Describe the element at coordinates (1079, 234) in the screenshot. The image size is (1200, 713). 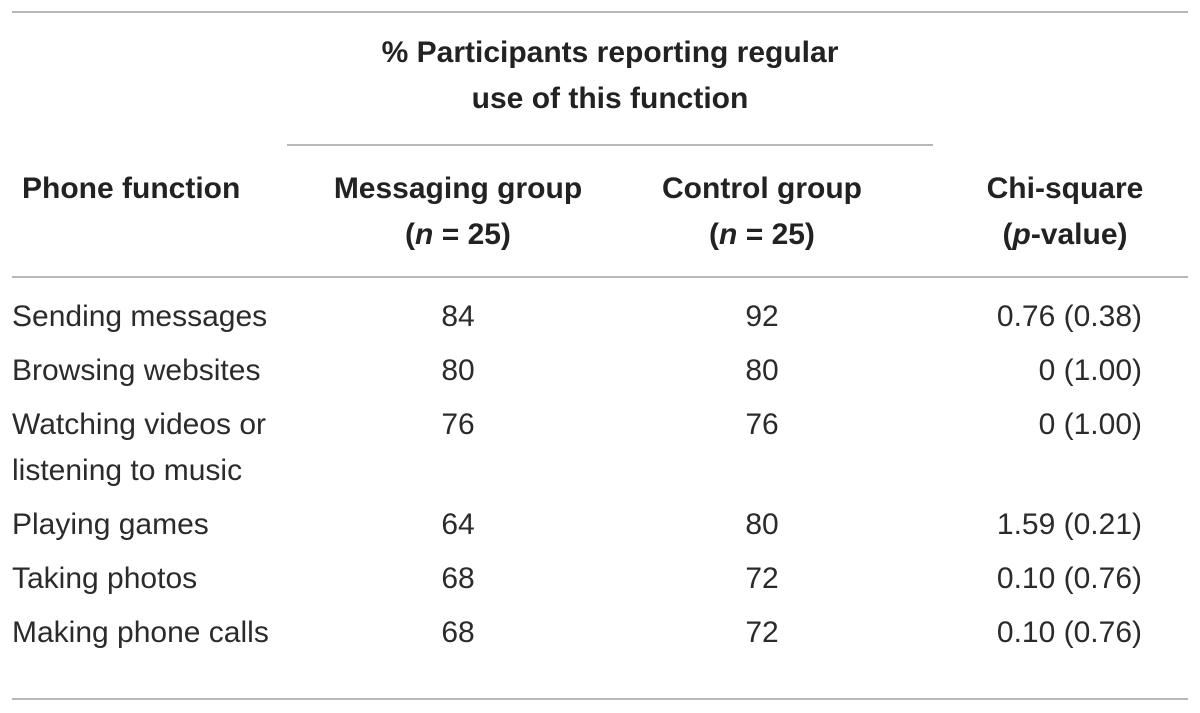
I see `chi-p-suffix: -value)` at that location.